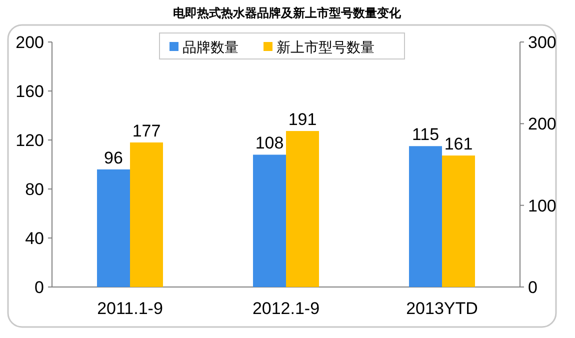  Describe the element at coordinates (287, 13) in the screenshot. I see `chart-title: 电即热式热水器品牌及新上市型号数量变化` at that location.